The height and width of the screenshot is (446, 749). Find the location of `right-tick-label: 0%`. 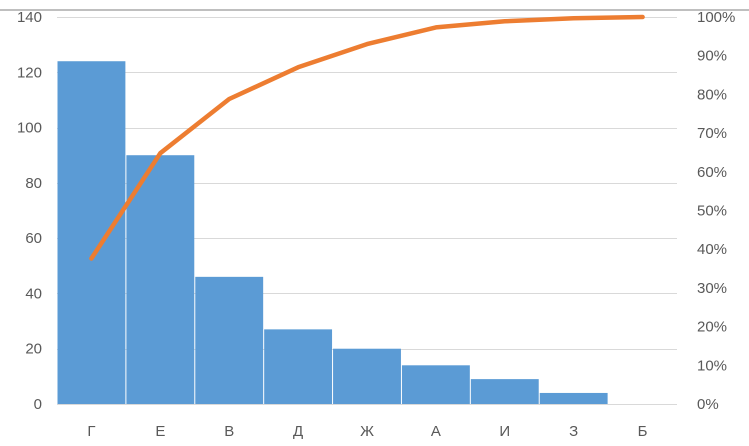

right-tick-label: 0% is located at coordinates (708, 404).